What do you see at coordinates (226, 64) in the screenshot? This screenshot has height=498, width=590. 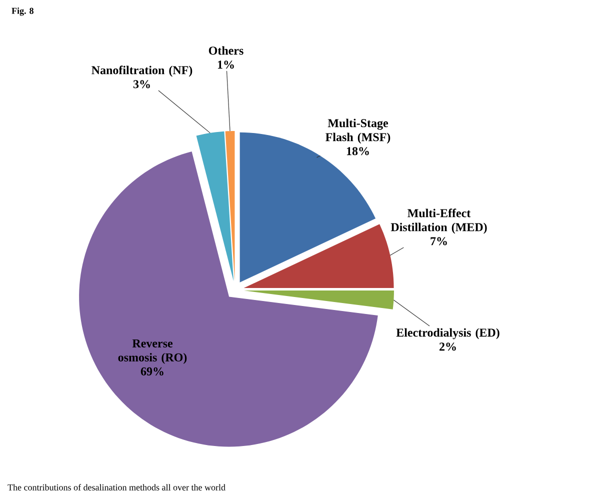 I see `data-label: 1%` at bounding box center [226, 64].